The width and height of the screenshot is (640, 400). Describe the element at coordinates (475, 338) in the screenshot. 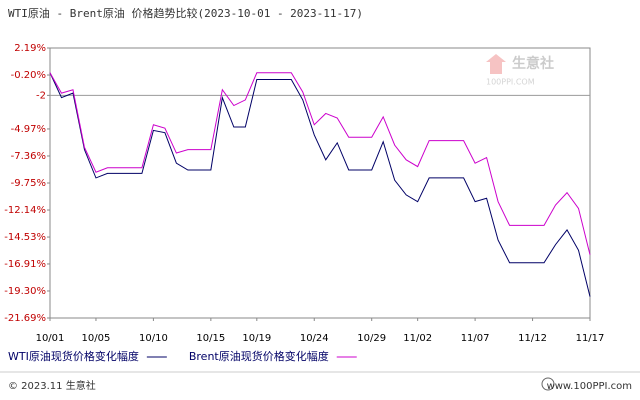

I see `x-tick-label: 11/07` at that location.